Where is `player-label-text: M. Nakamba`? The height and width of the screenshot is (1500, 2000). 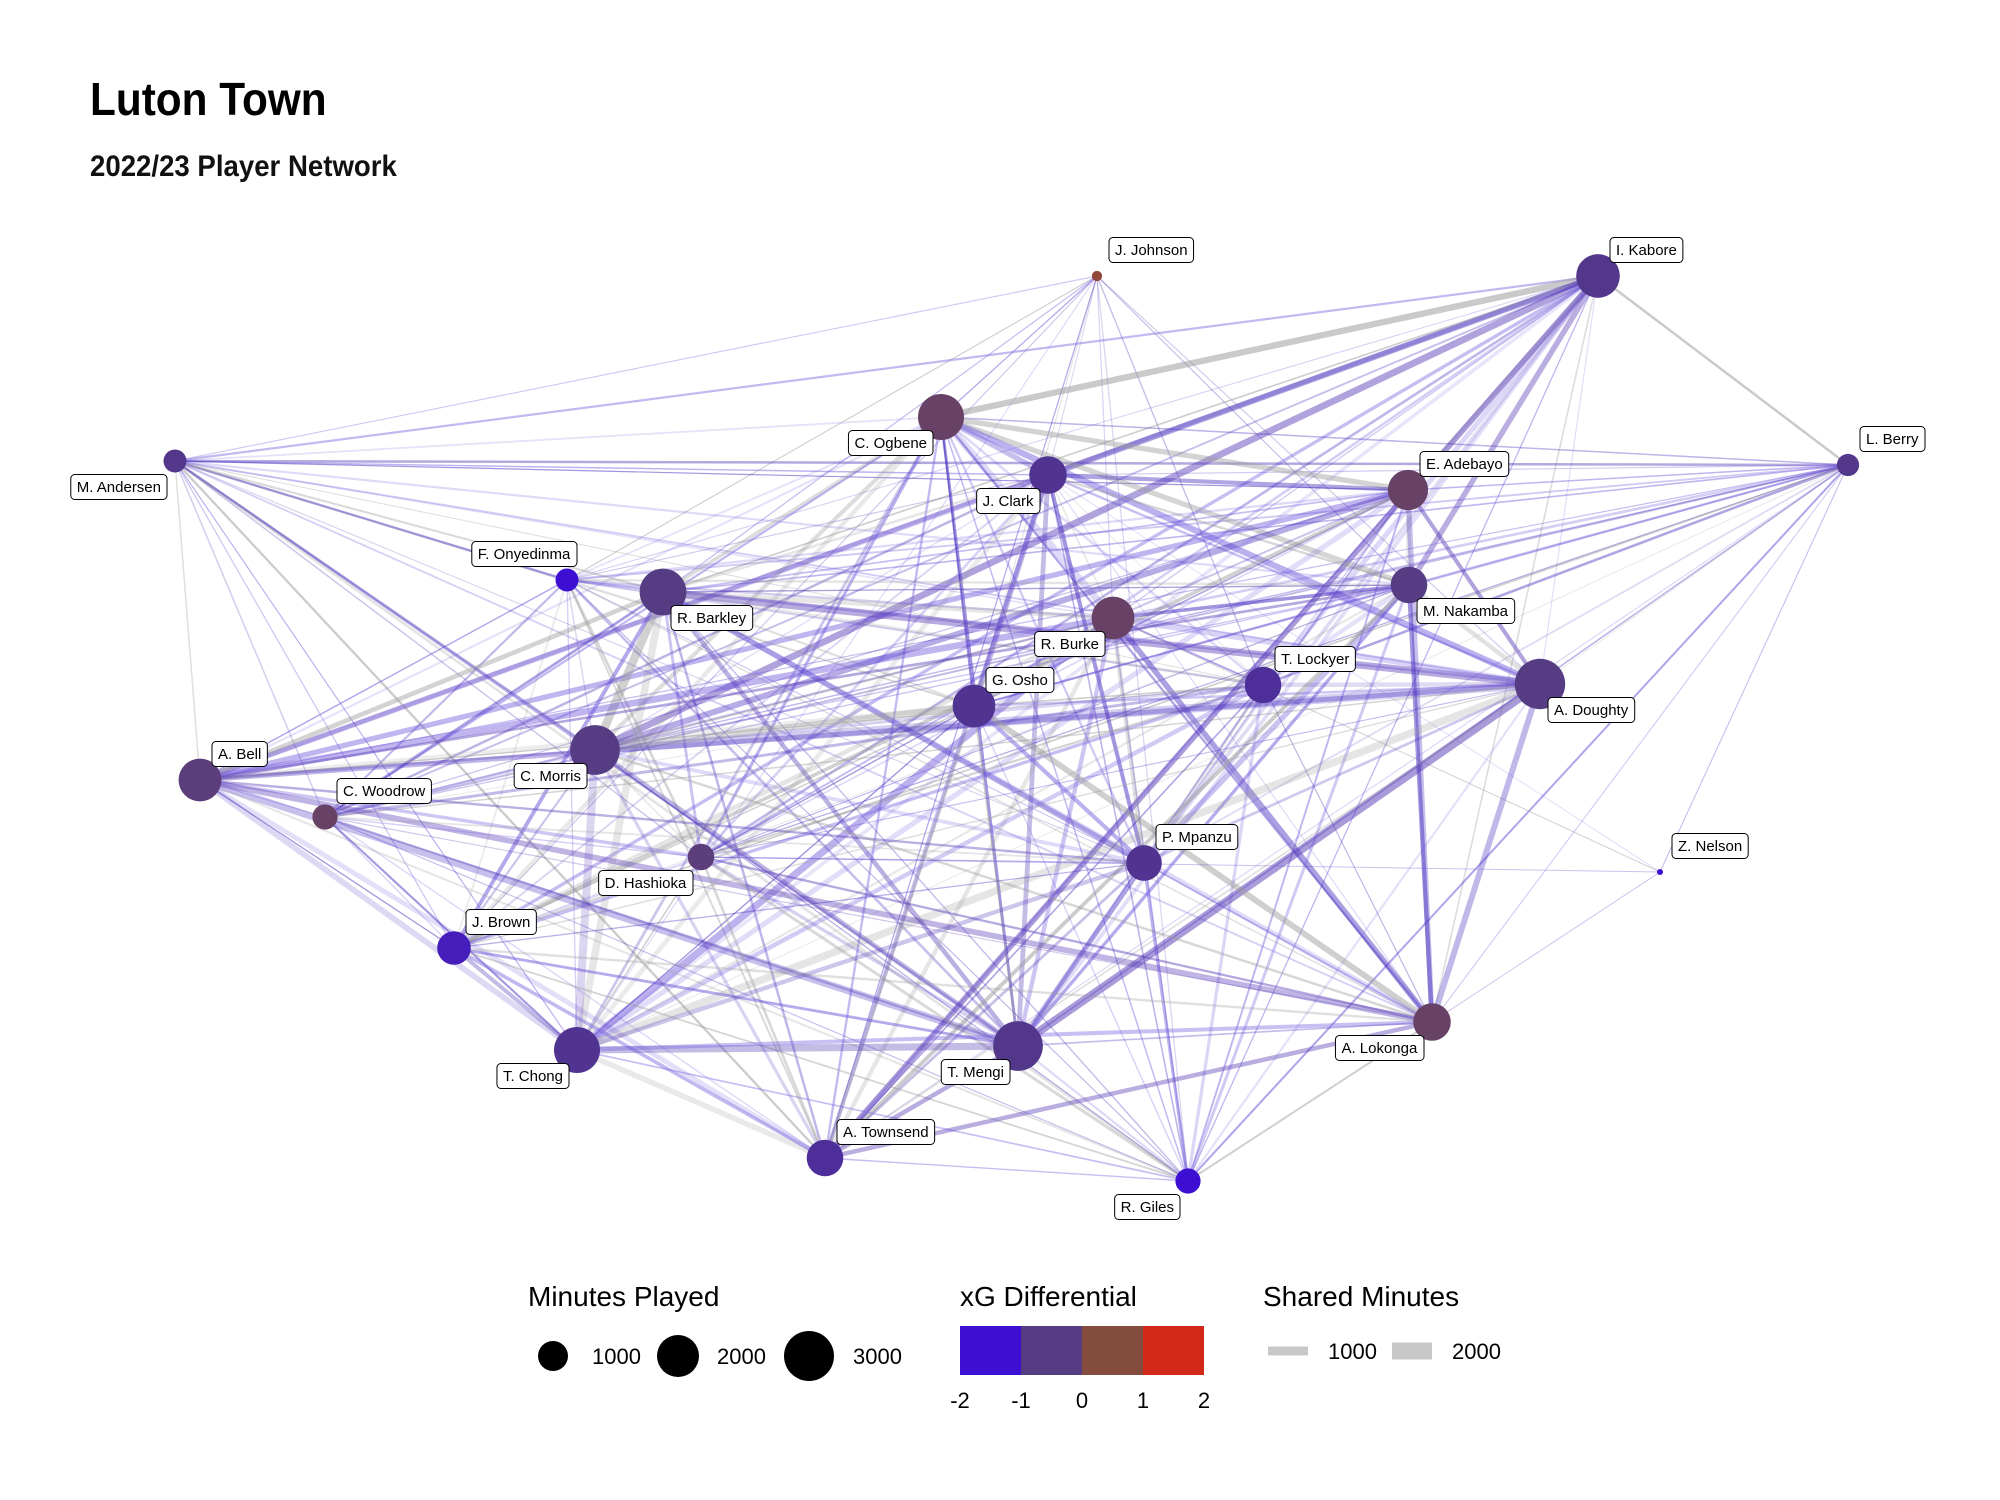
player-label-text: M. Nakamba is located at coordinates (1466, 611).